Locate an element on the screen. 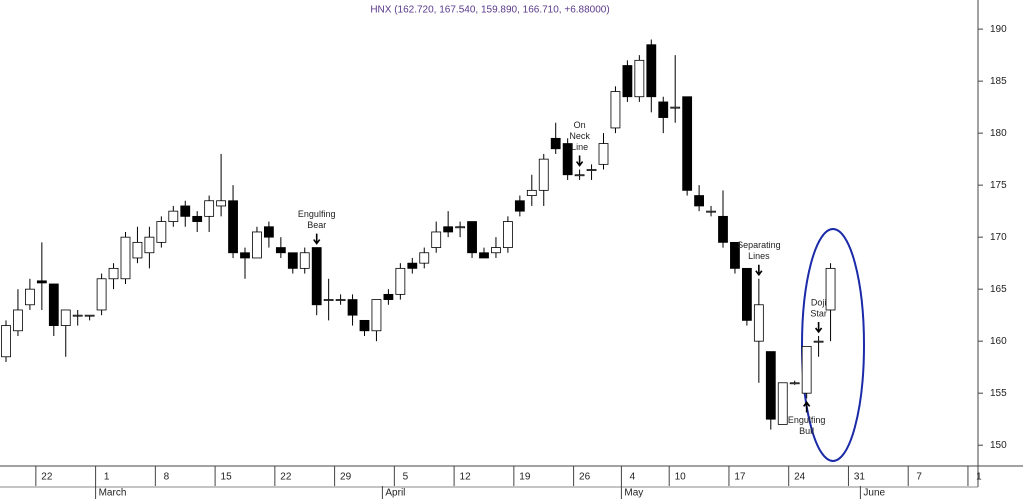 The image size is (1023, 499). x-tick-label: 5 is located at coordinates (406, 477).